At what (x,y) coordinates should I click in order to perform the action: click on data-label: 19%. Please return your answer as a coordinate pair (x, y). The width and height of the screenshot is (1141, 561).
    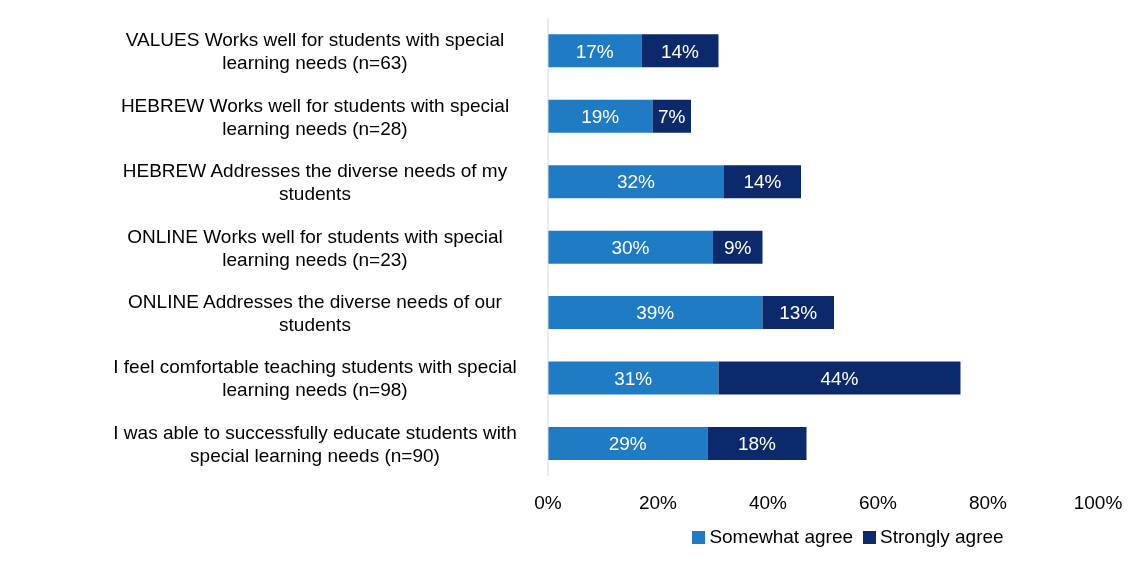
    Looking at the image, I should click on (600, 117).